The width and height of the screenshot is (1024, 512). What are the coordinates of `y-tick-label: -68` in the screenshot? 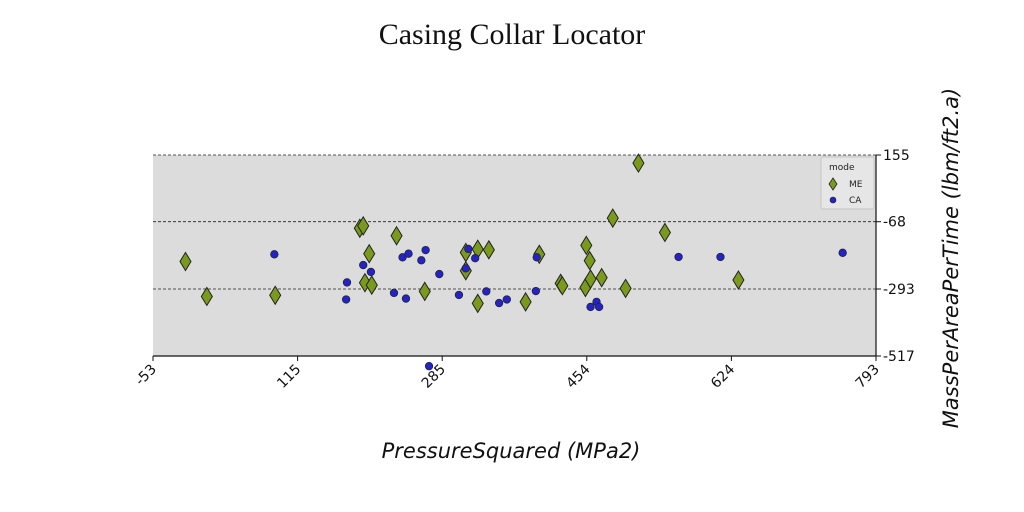 It's located at (894, 223).